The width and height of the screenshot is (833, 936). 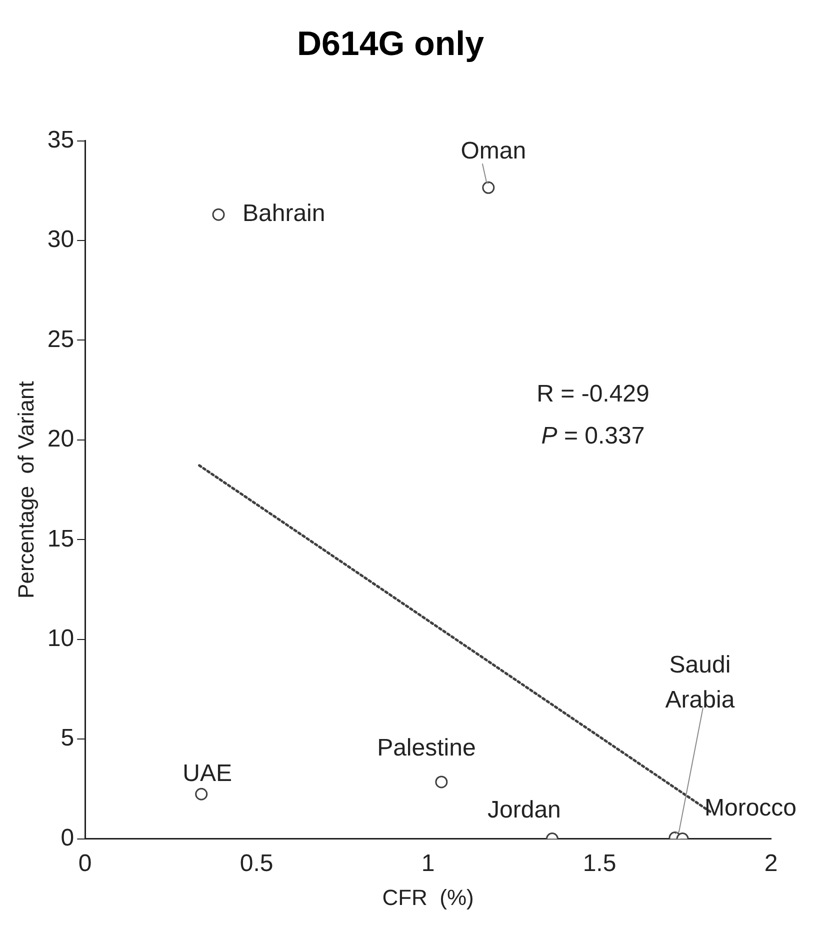 I want to click on y-tick-label: 30, so click(x=60, y=240).